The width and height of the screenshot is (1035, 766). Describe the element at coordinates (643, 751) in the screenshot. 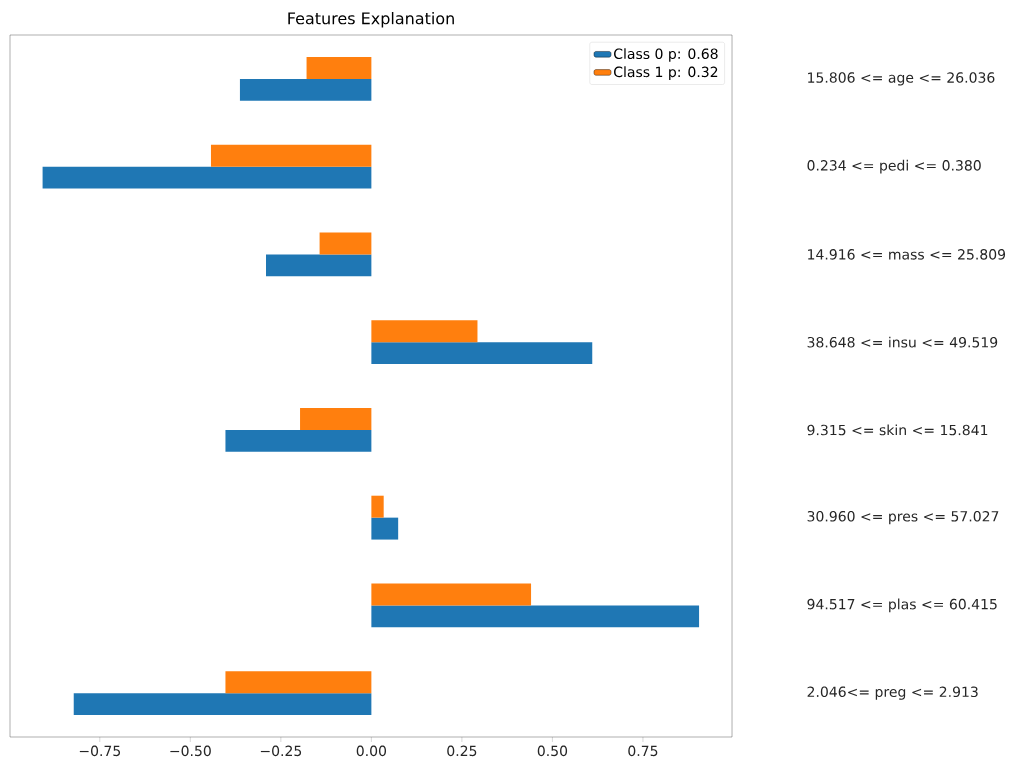

I see `x-tick-label: 0.75` at that location.